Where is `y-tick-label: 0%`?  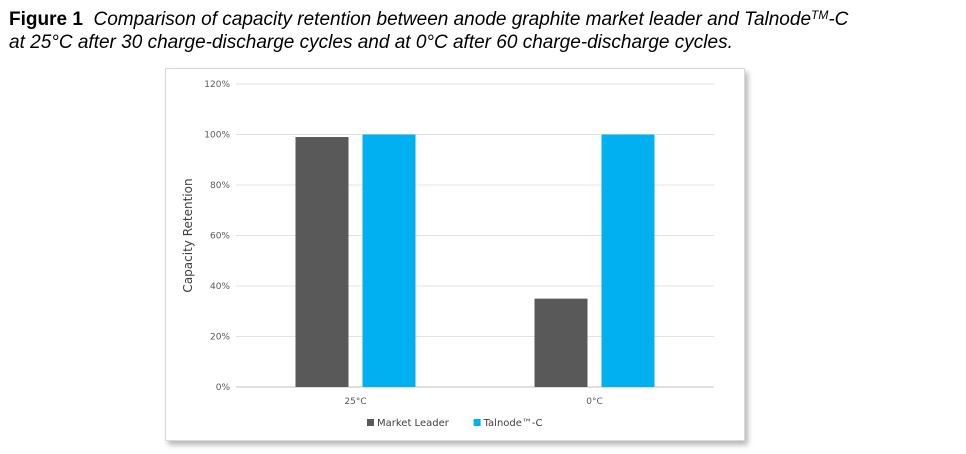 y-tick-label: 0% is located at coordinates (223, 388).